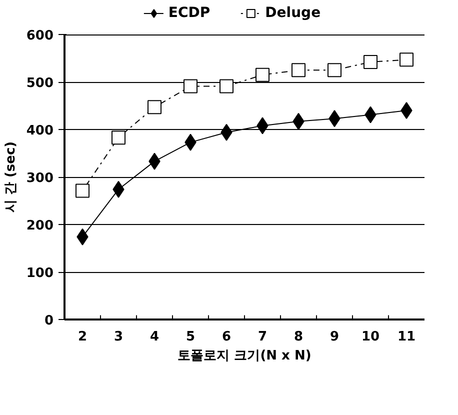 Image resolution: width=458 pixels, height=415 pixels. Describe the element at coordinates (10, 177) in the screenshot. I see `y-axis-title: 시 간 (sec)` at that location.